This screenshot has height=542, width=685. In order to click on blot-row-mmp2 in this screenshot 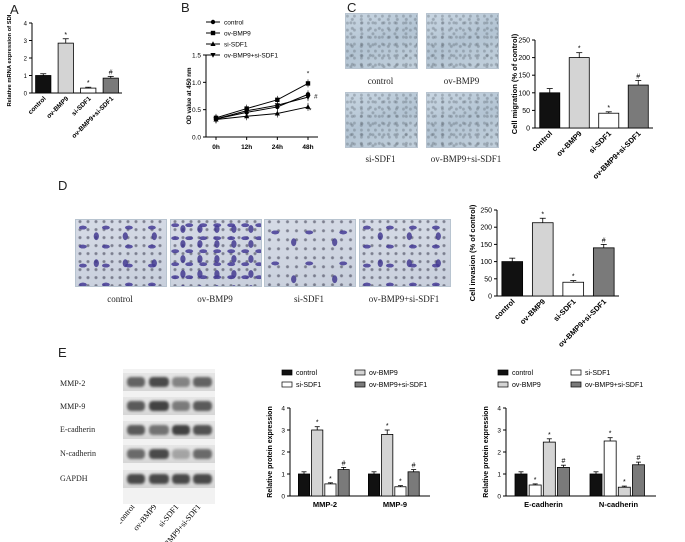, I will do `click(169, 382)`.